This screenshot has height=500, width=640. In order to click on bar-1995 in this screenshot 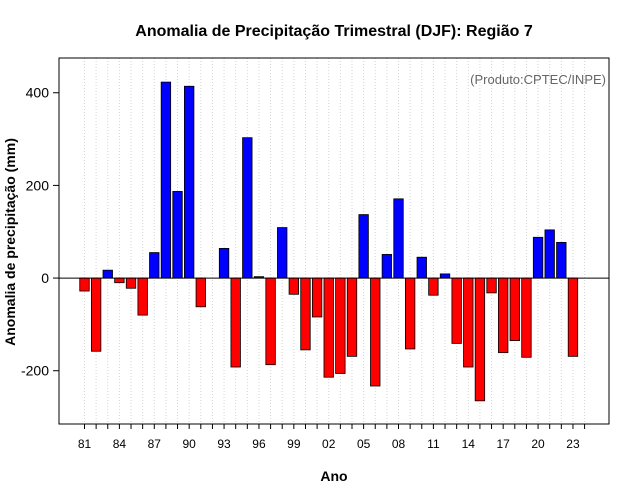, I will do `click(247, 208)`.